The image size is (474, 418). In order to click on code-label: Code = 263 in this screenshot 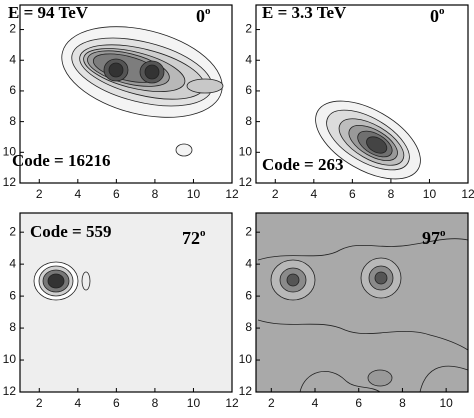, I will do `click(302, 164)`.